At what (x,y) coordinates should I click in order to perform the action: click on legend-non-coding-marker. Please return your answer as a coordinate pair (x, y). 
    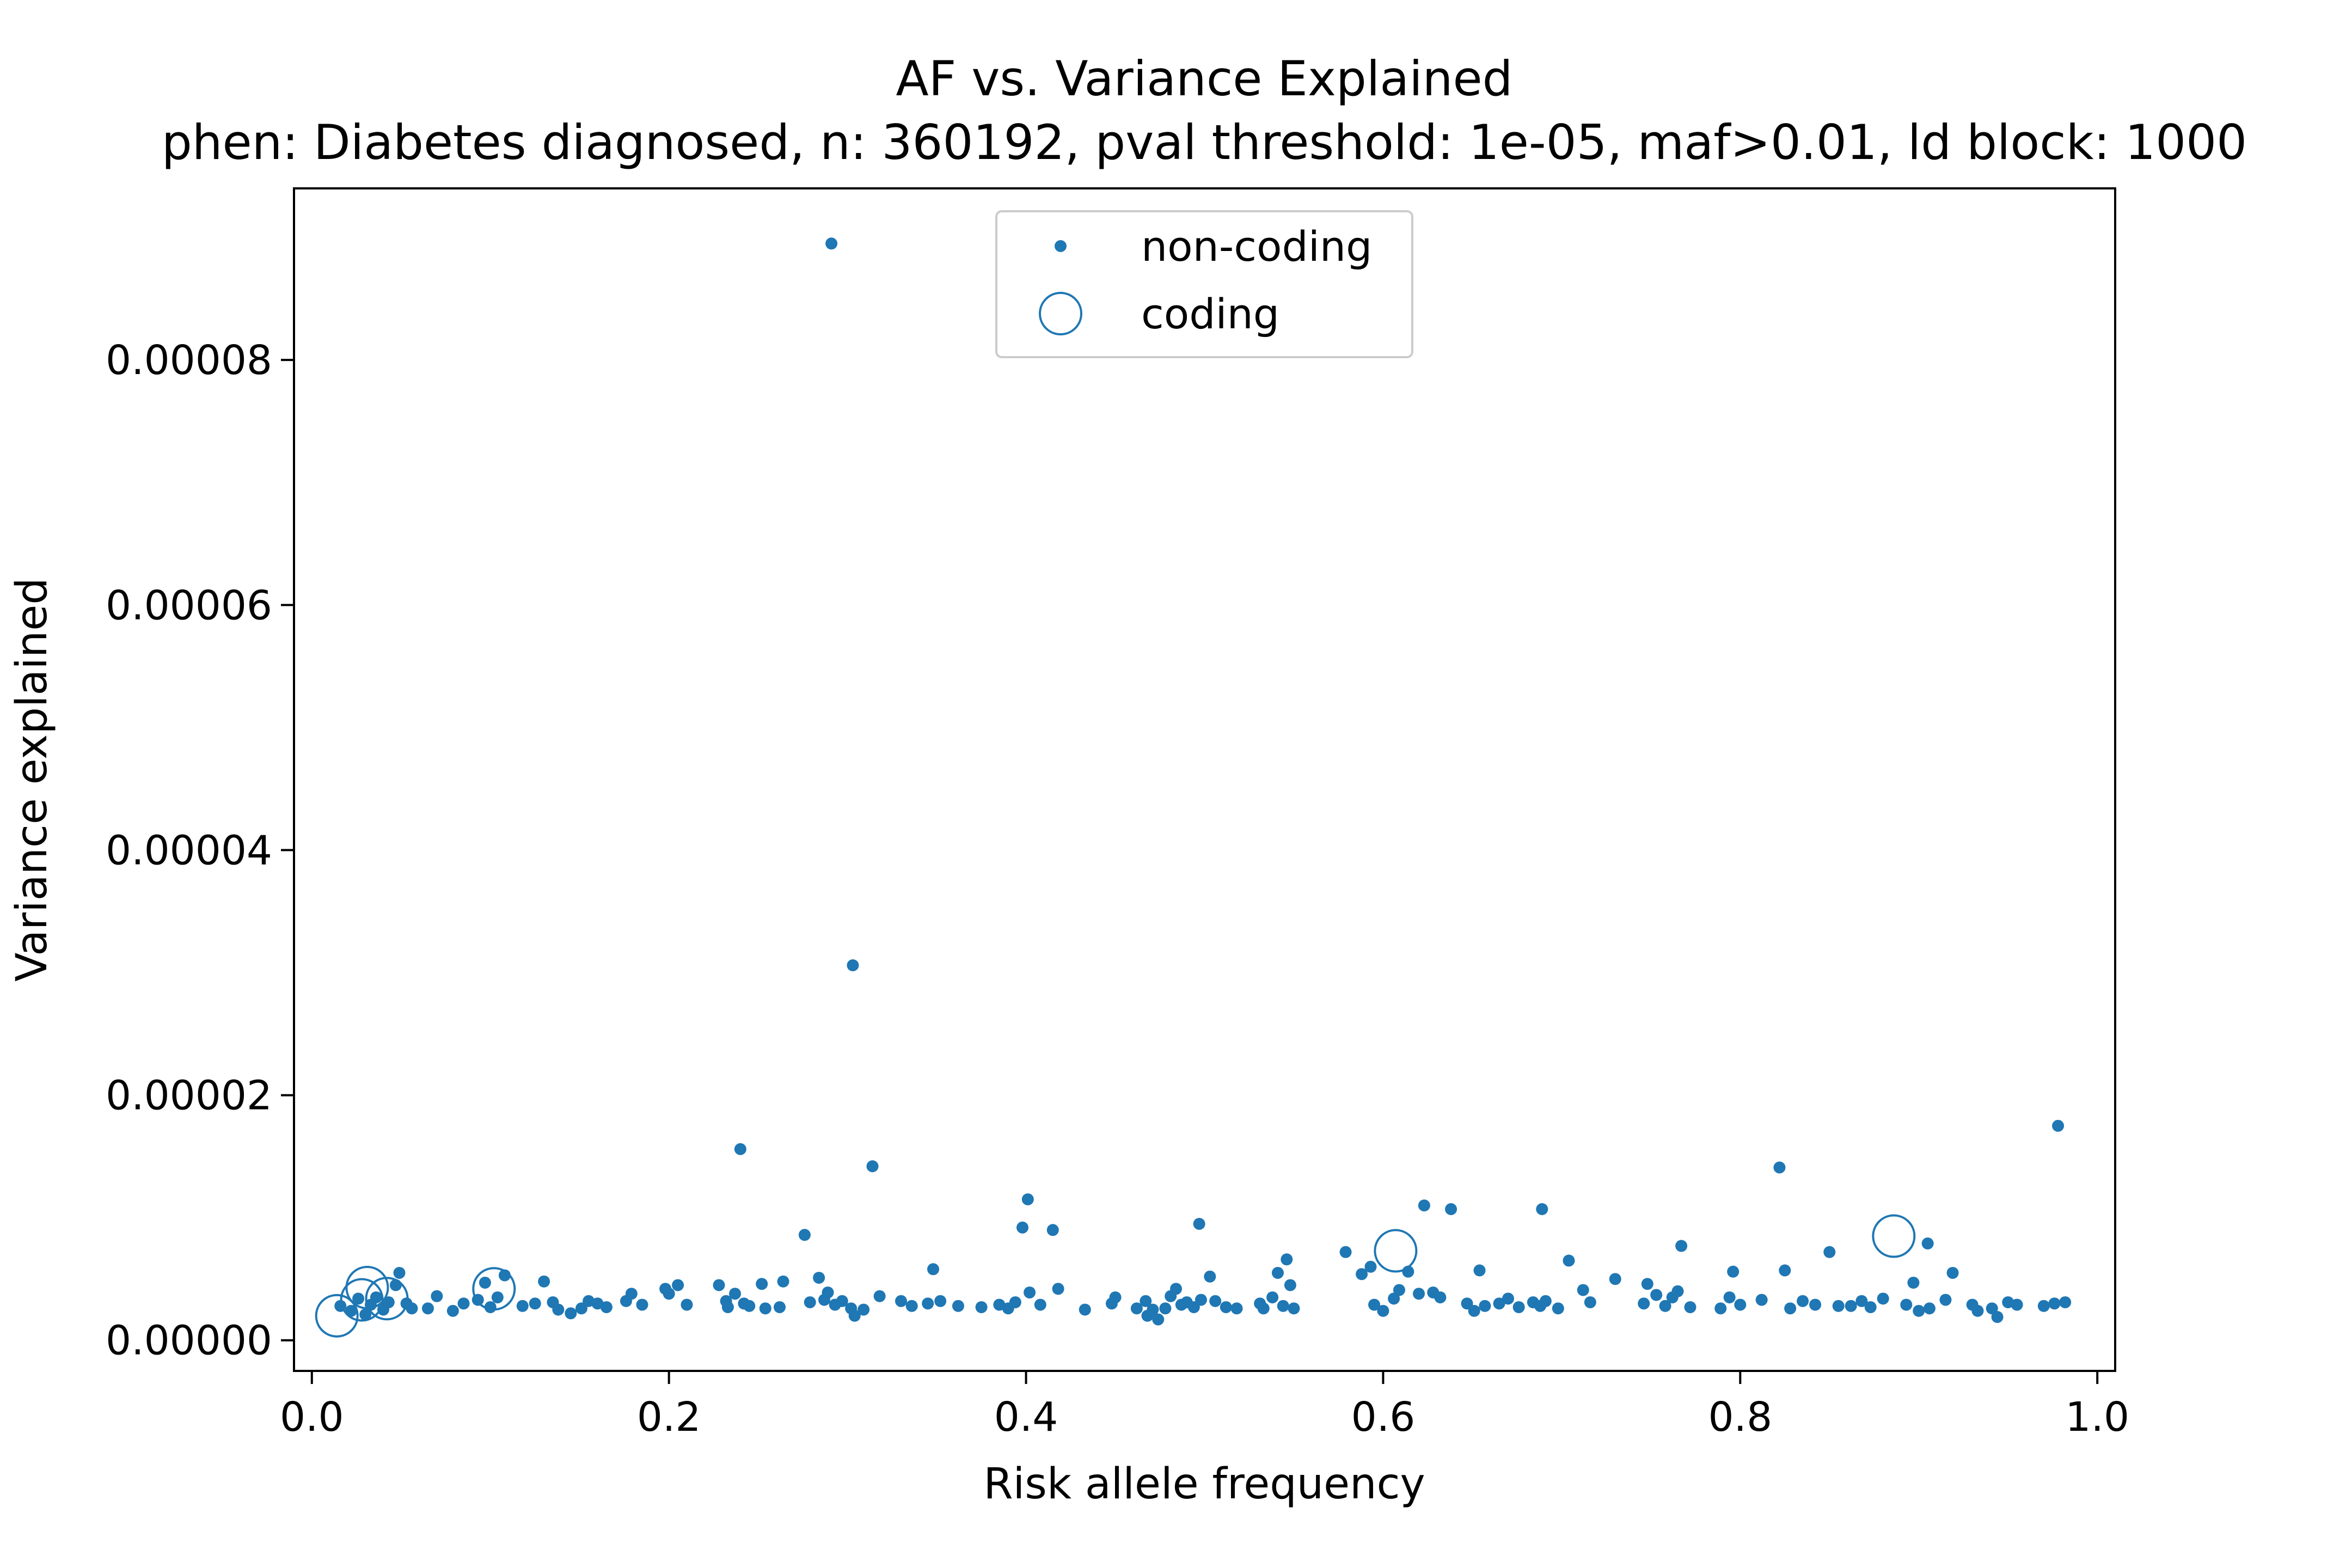
    Looking at the image, I should click on (1061, 246).